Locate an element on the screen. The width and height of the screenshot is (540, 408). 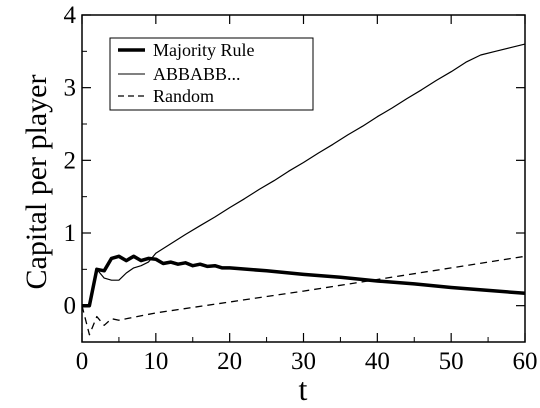
x-tick-label: 10 is located at coordinates (155, 361).